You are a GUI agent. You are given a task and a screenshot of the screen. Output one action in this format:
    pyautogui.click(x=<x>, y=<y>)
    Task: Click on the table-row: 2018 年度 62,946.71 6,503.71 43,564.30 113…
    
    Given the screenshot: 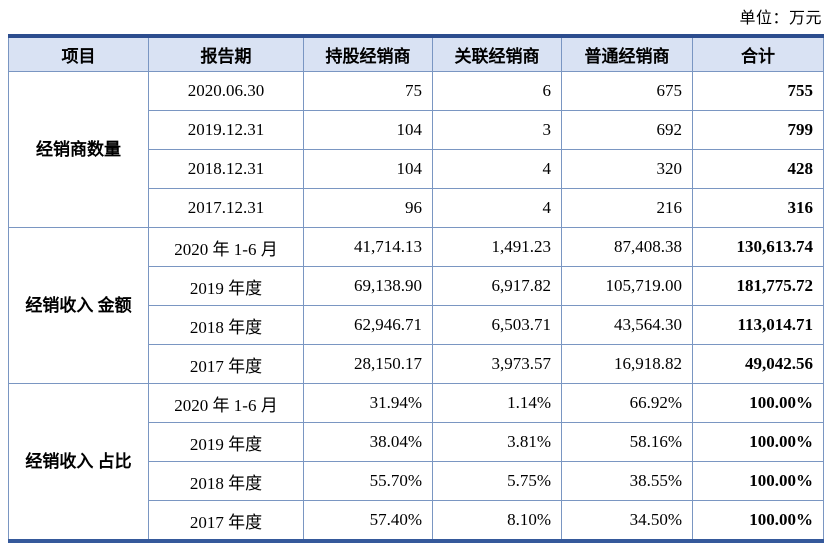 What is the action you would take?
    pyautogui.click(x=416, y=325)
    